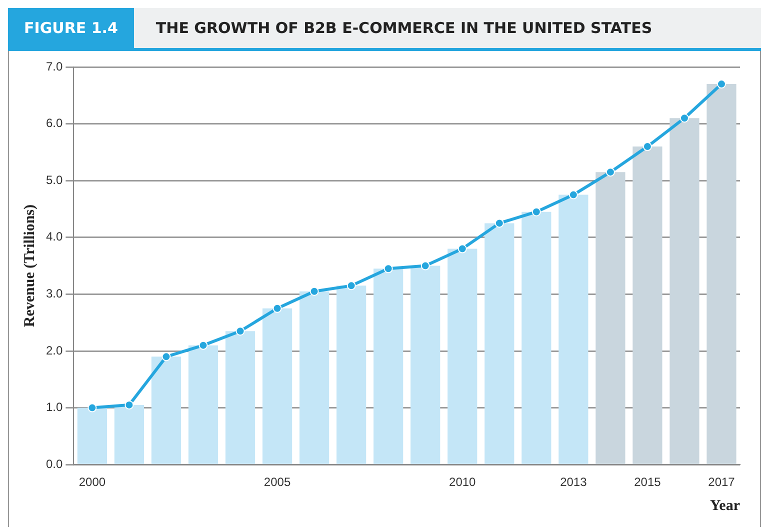 This screenshot has width=769, height=529. What do you see at coordinates (71, 28) in the screenshot?
I see `caption: FIGURE 1.4` at bounding box center [71, 28].